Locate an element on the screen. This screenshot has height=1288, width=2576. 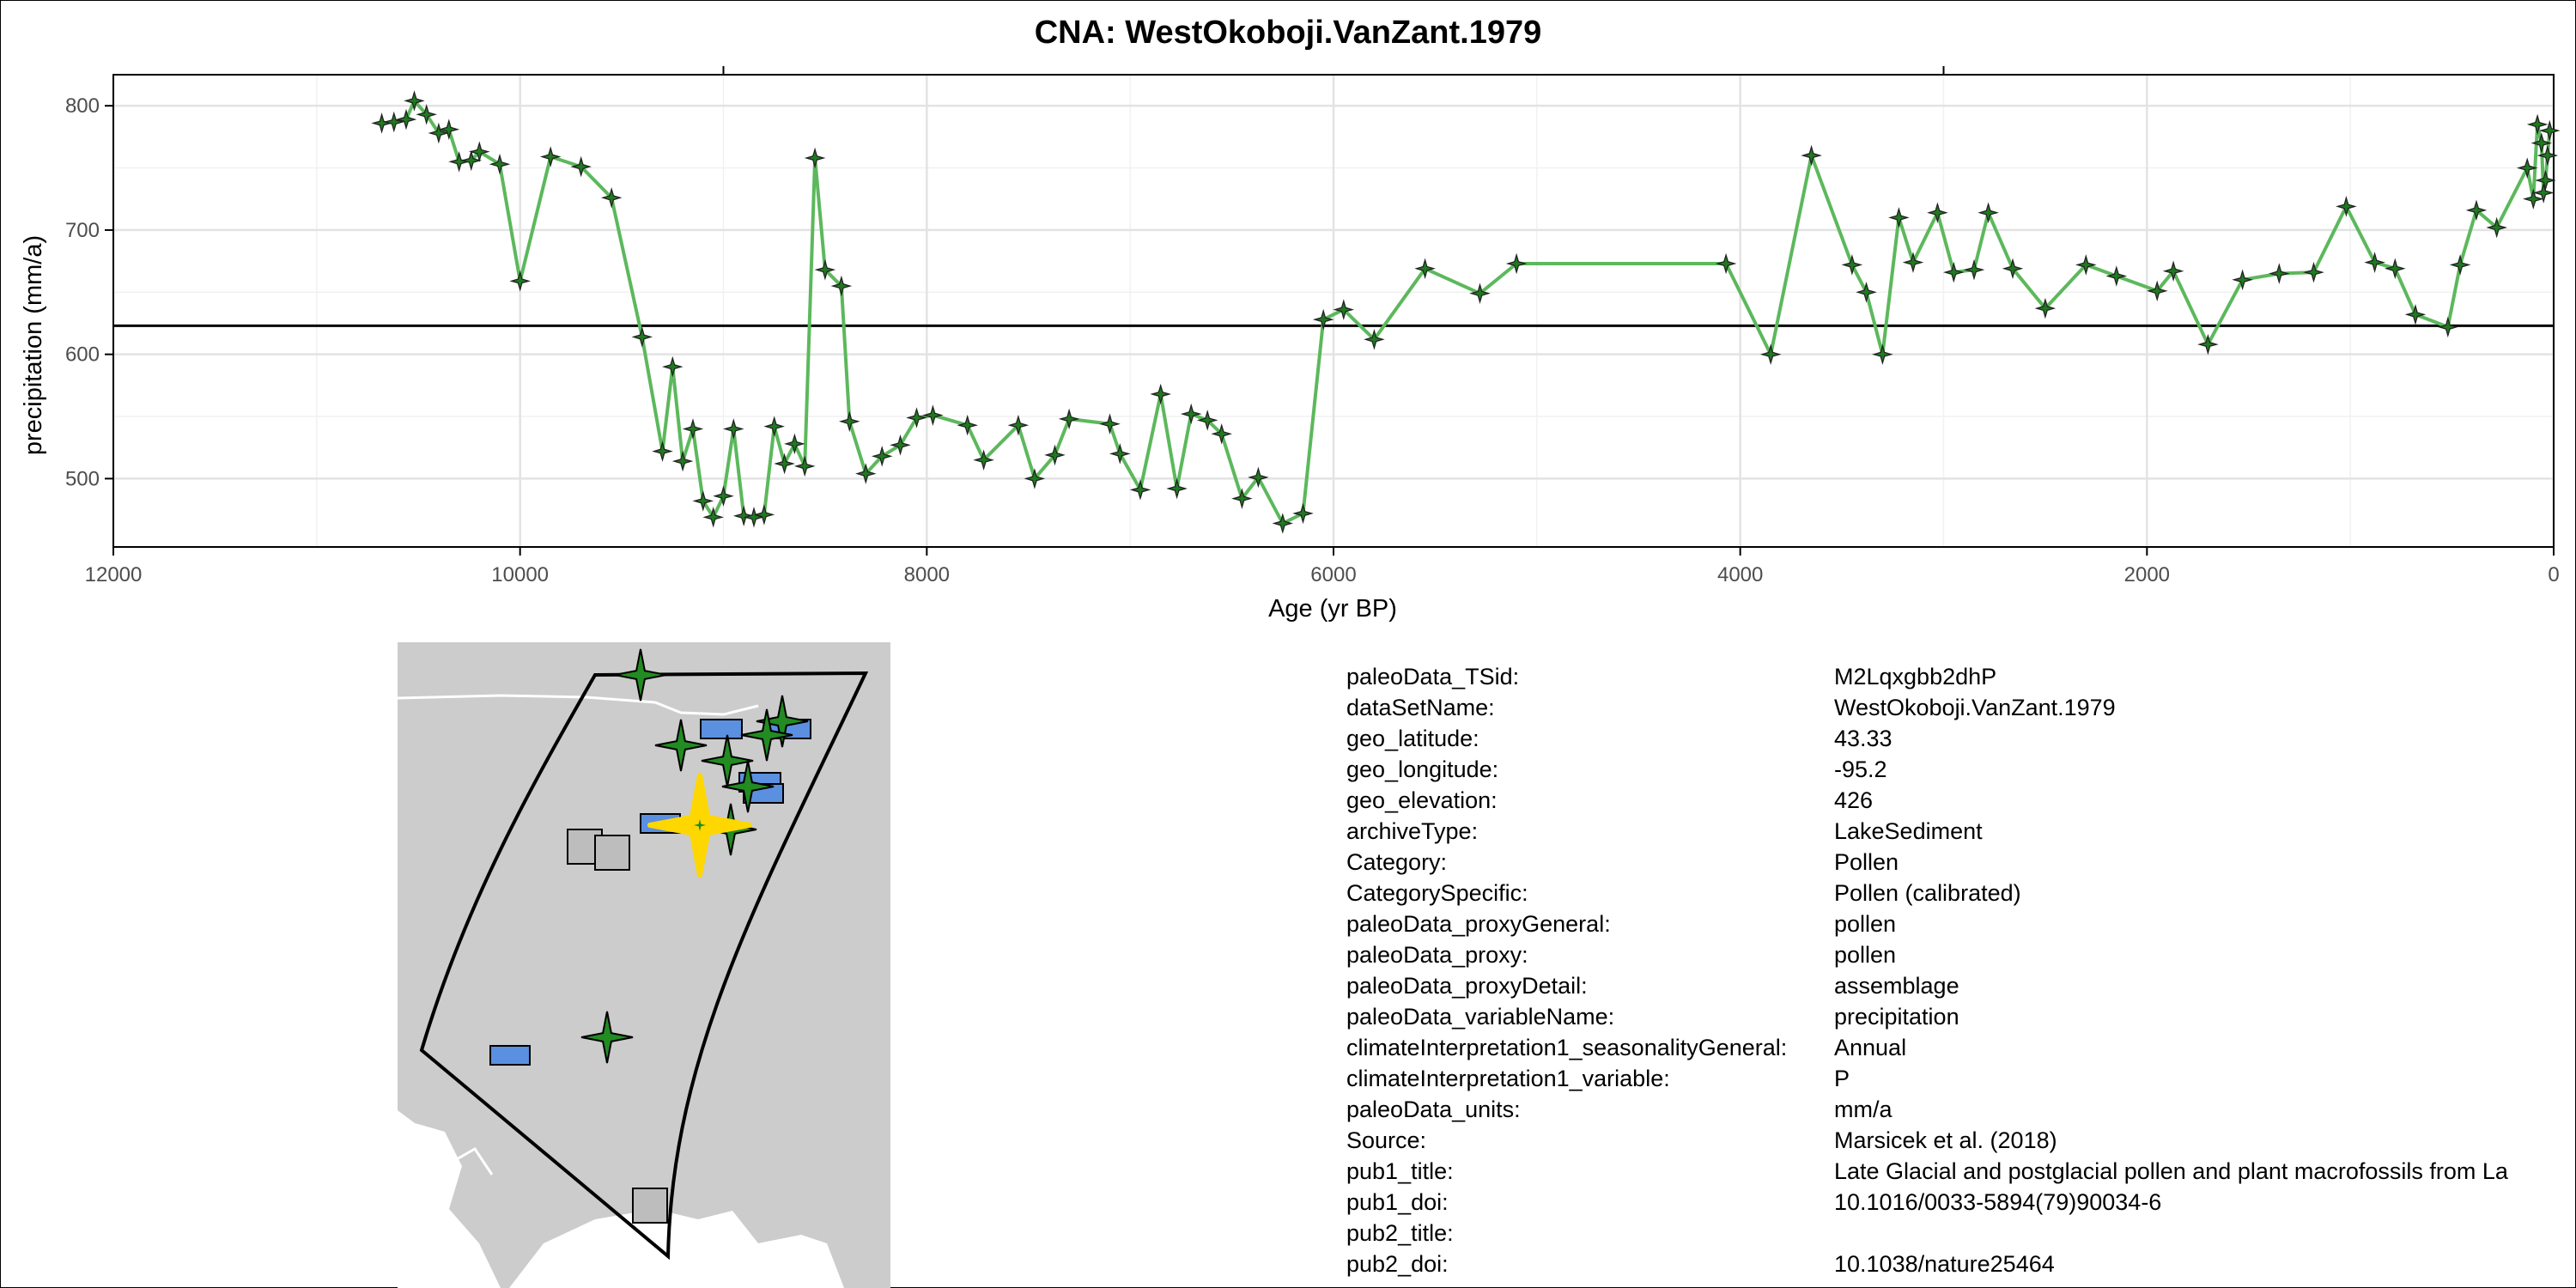
metadata-value: P is located at coordinates (1842, 1078).